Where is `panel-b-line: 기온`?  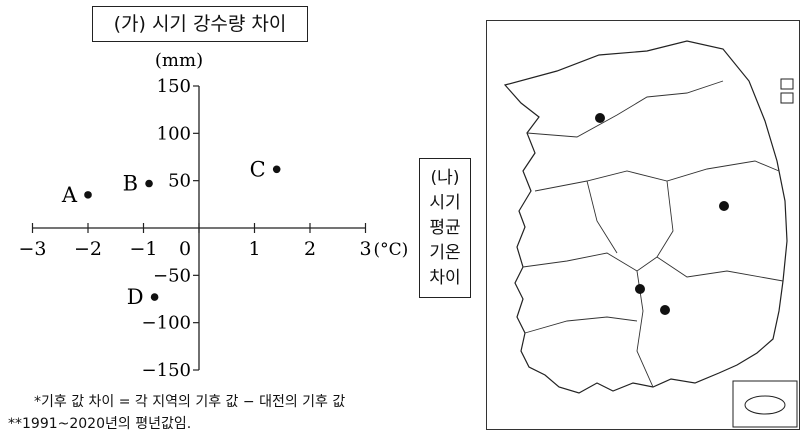
panel-b-line: 기온 is located at coordinates (445, 252).